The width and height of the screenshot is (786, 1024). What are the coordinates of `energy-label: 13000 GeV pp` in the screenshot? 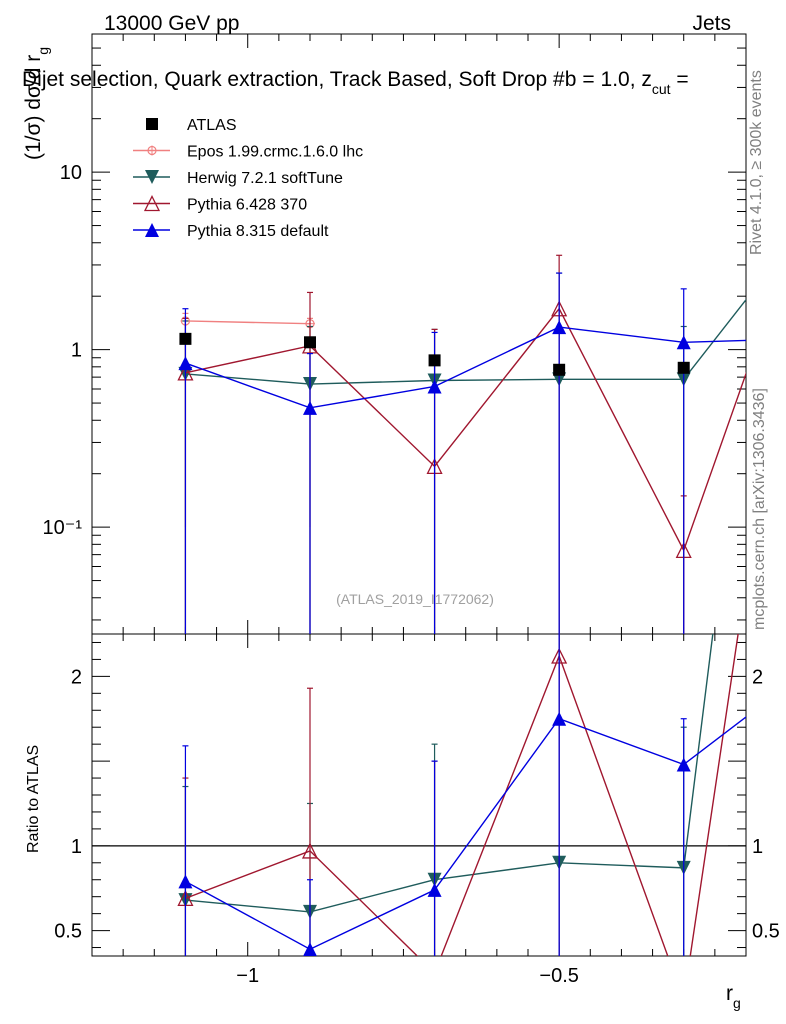 It's located at (171, 23).